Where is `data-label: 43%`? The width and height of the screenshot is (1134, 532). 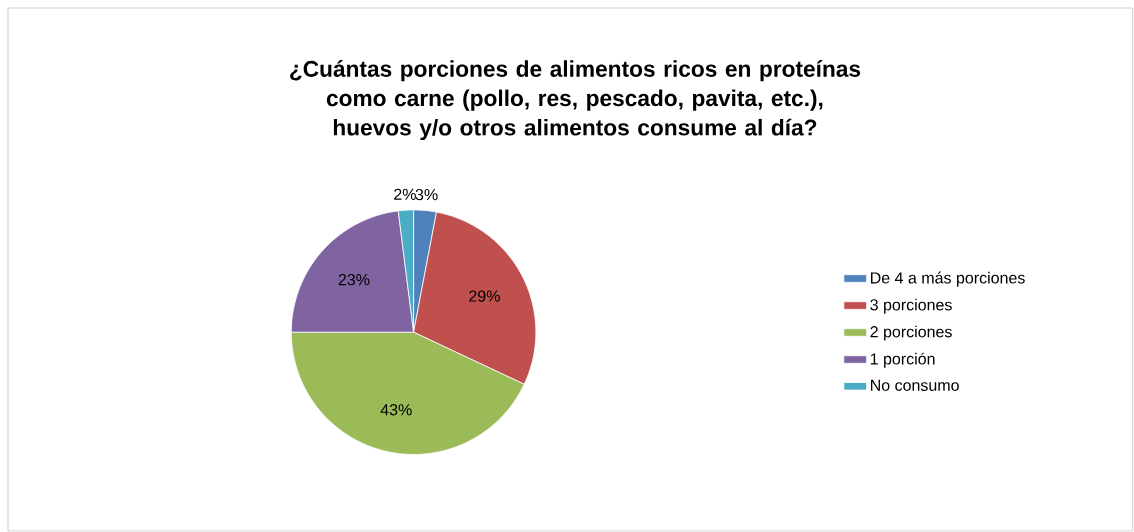
data-label: 43% is located at coordinates (396, 409).